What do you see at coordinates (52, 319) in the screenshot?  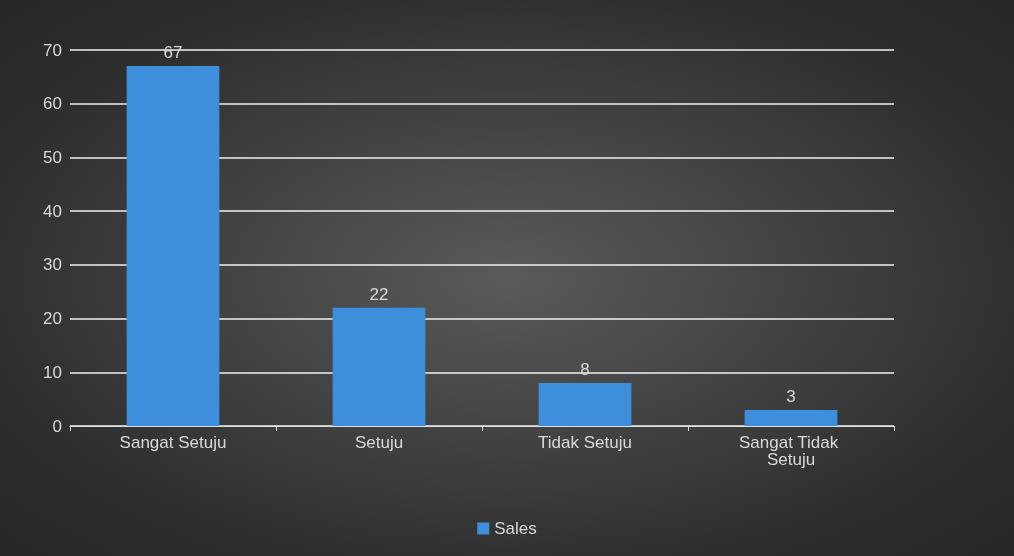 I see `y-tick-label: 20` at bounding box center [52, 319].